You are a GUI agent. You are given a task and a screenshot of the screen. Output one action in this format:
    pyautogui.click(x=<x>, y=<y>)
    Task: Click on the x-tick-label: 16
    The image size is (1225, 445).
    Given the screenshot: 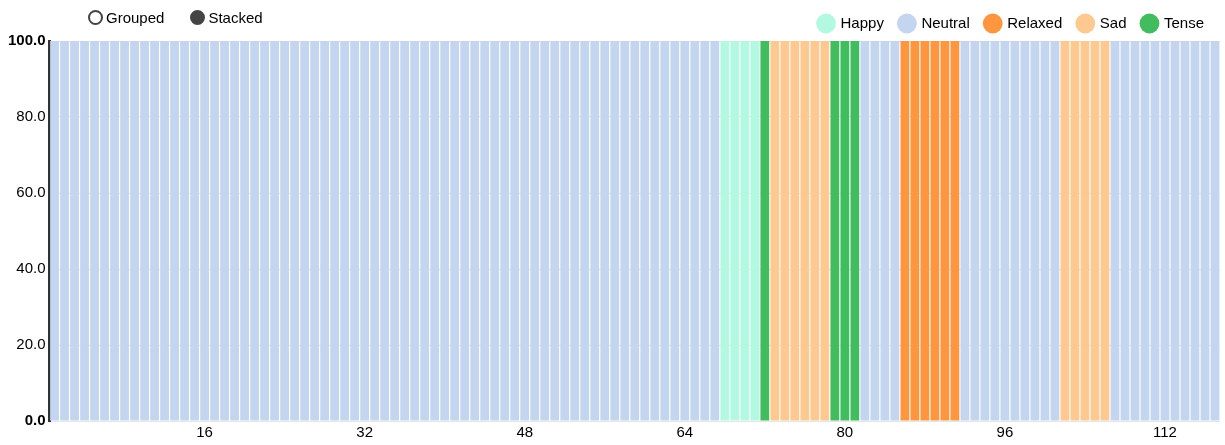 What is the action you would take?
    pyautogui.click(x=204, y=432)
    